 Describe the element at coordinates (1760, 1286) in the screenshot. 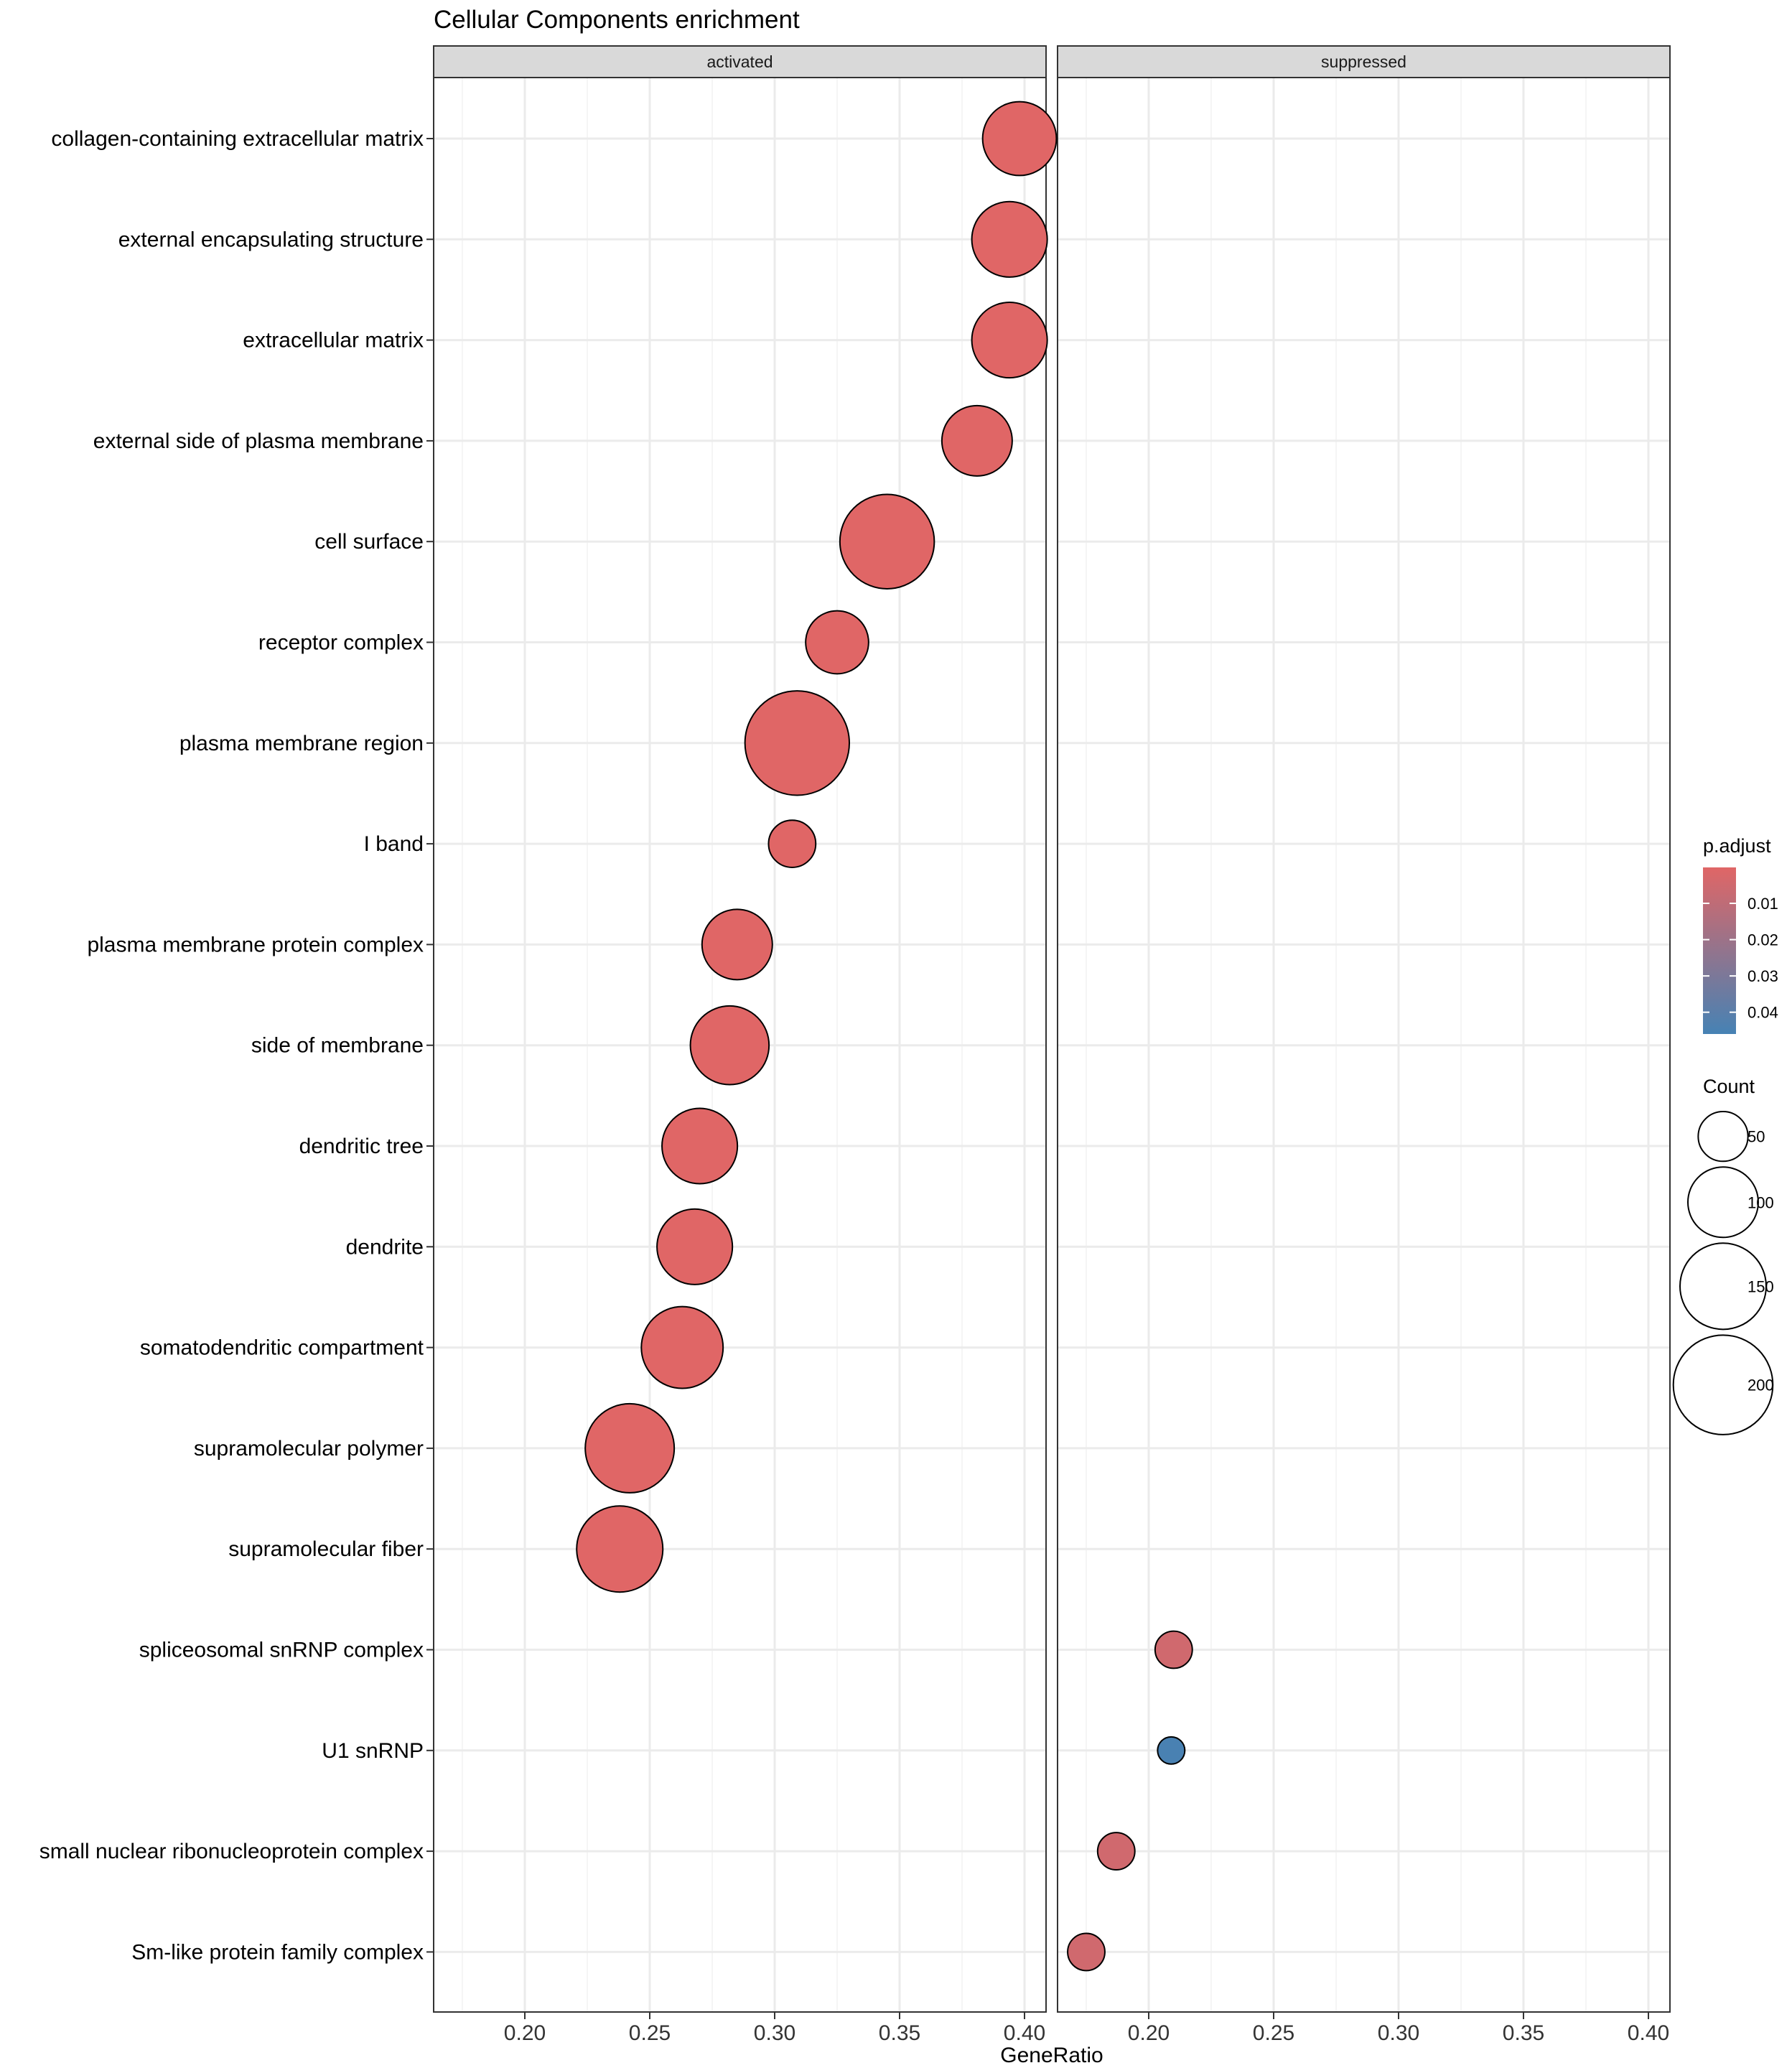

I see `size-legend-label: 150` at that location.